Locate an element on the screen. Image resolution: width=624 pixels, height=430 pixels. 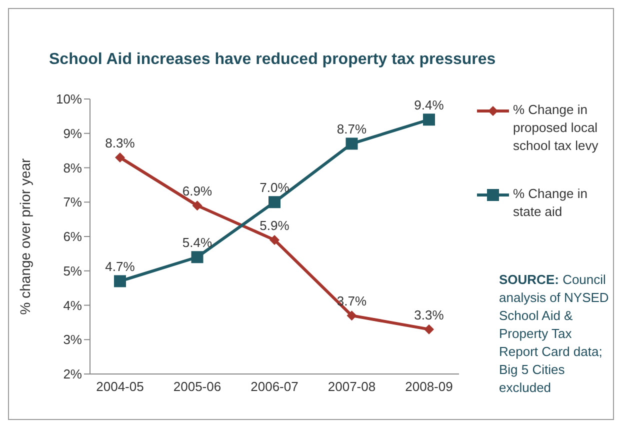
y-tick-label: 7% is located at coordinates (72, 202).